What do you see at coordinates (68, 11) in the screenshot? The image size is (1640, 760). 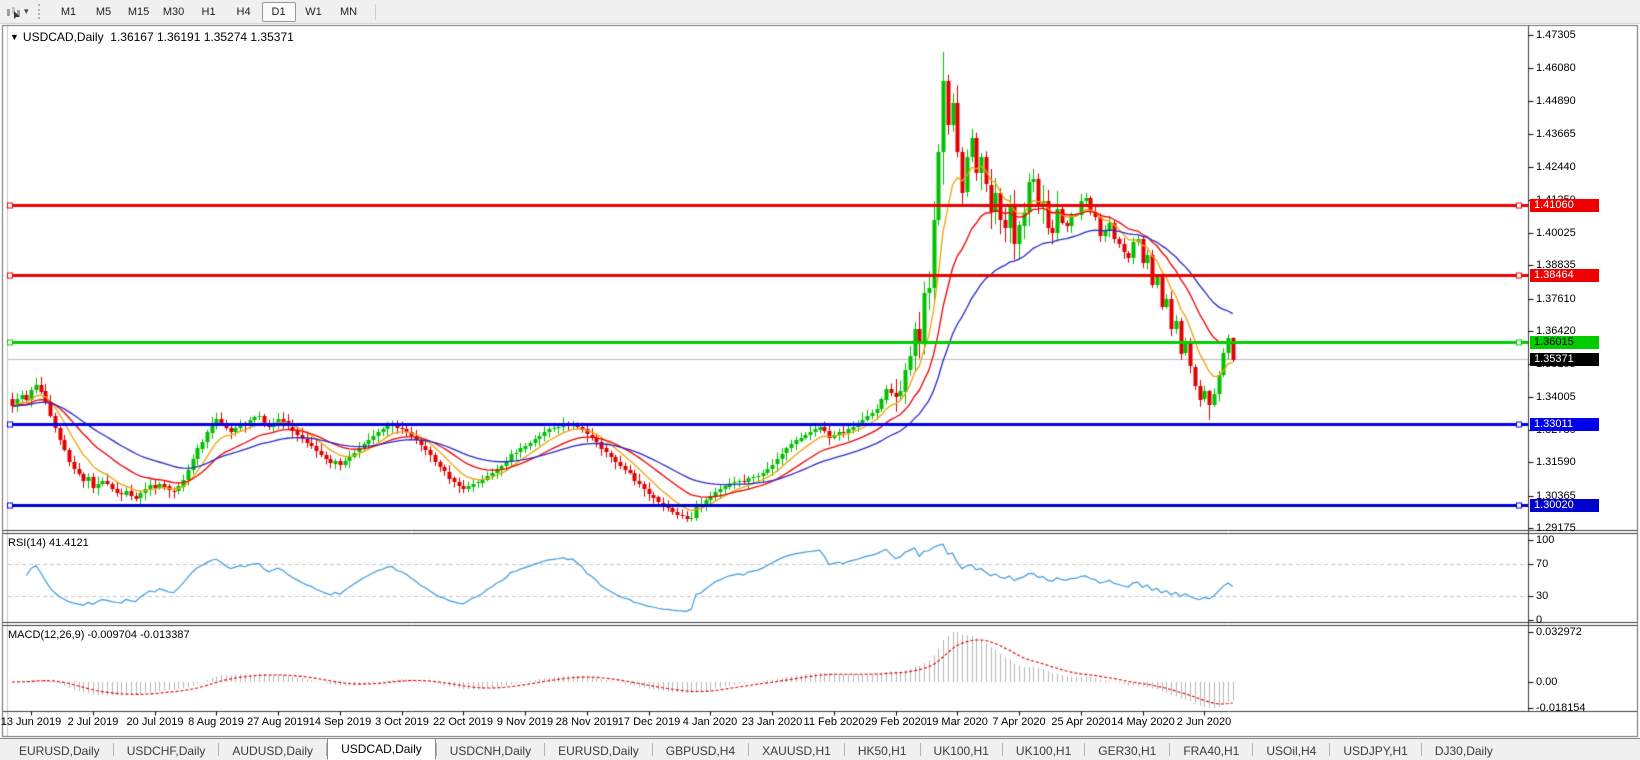 I see `timeframe-button-m1: M1` at bounding box center [68, 11].